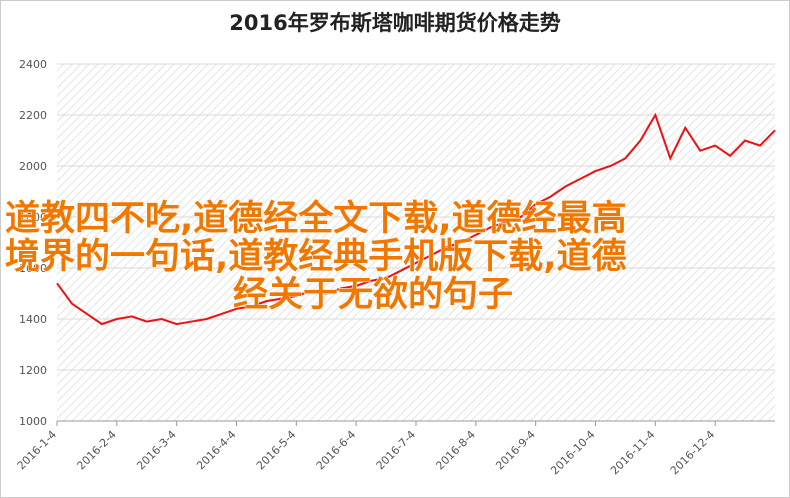 This screenshot has width=790, height=498. What do you see at coordinates (316, 218) in the screenshot?
I see `overlay-text: 道教四不吃,道德经全文下载,道德经最高` at bounding box center [316, 218].